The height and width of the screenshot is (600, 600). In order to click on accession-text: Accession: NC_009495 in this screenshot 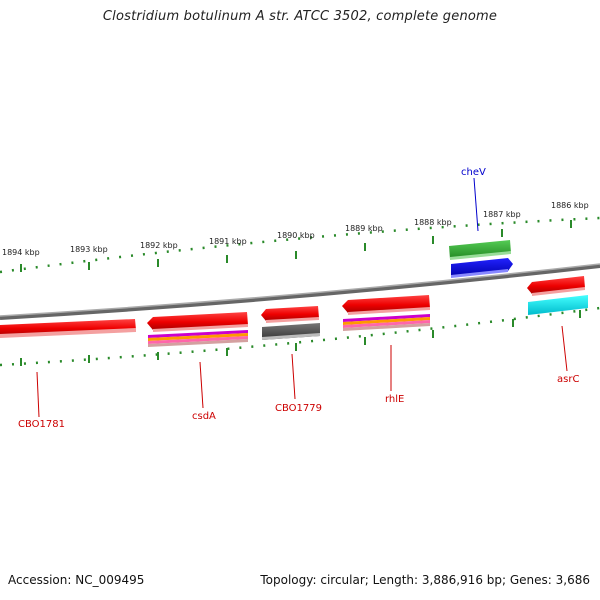, I will do `click(76, 580)`.